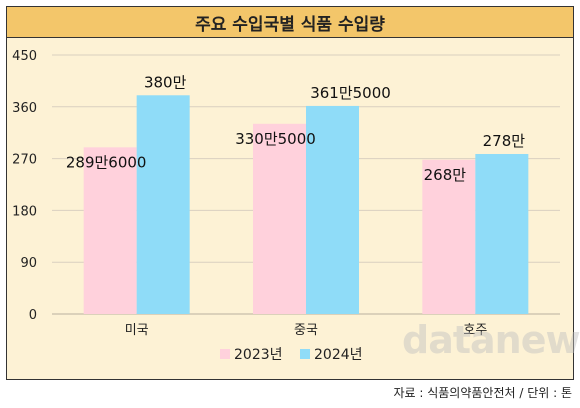 The width and height of the screenshot is (580, 408). What do you see at coordinates (504, 141) in the screenshot?
I see `data-label: 278만` at bounding box center [504, 141].